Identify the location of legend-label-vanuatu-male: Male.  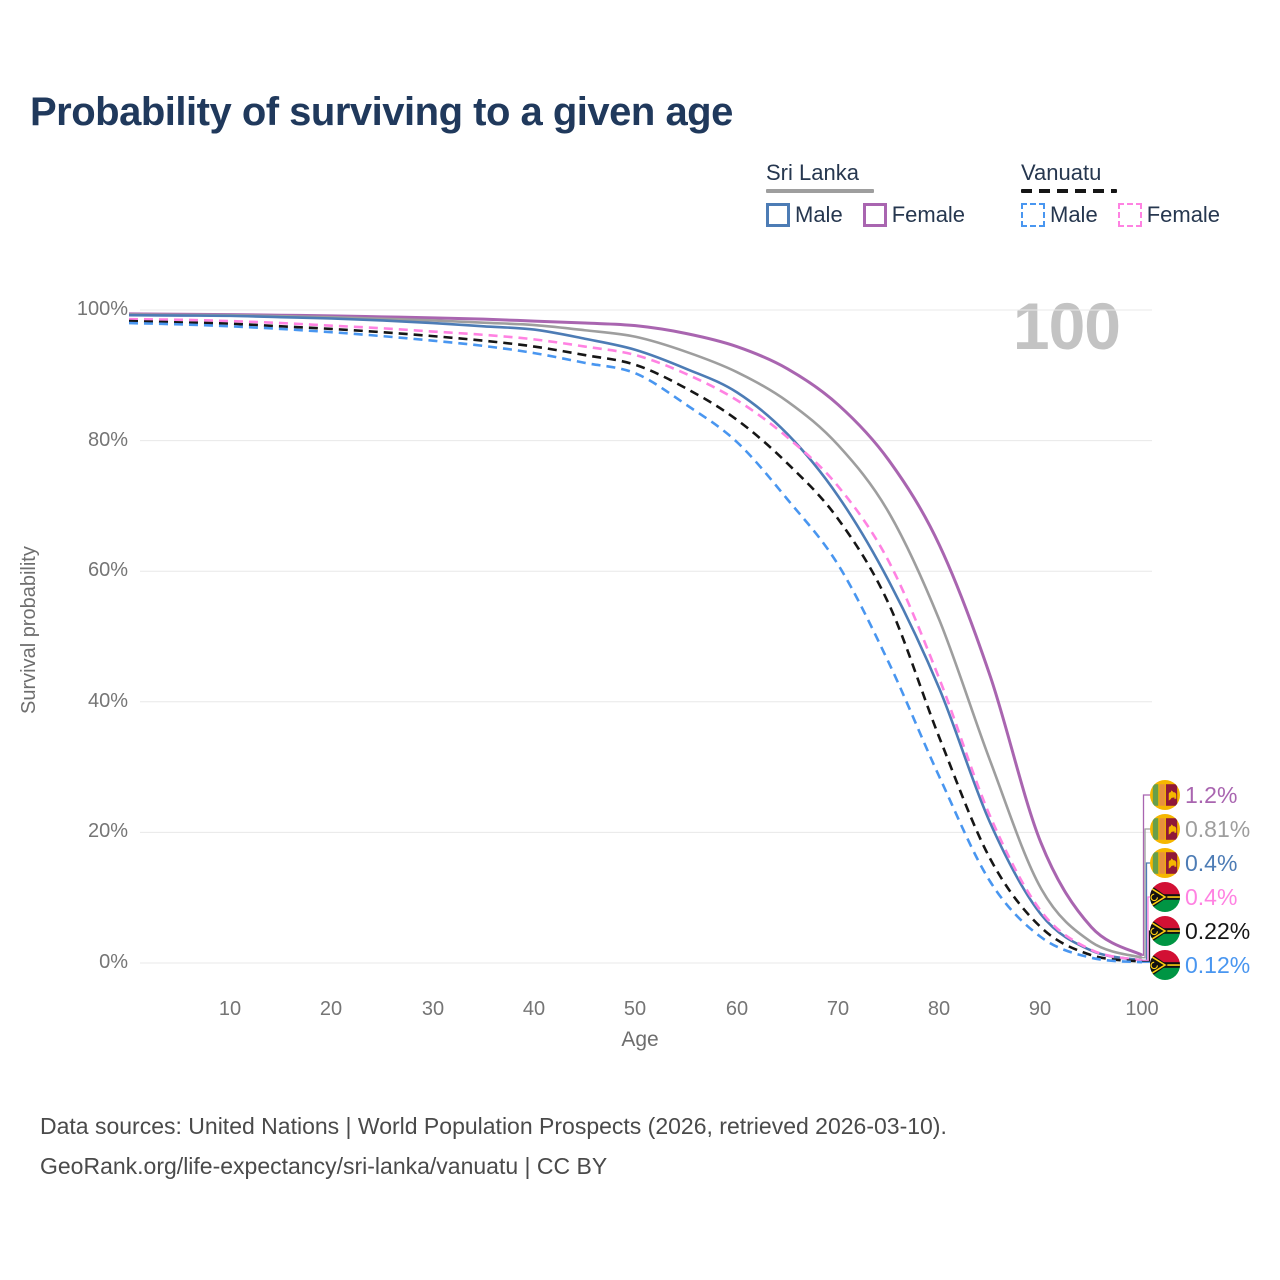
(1074, 214).